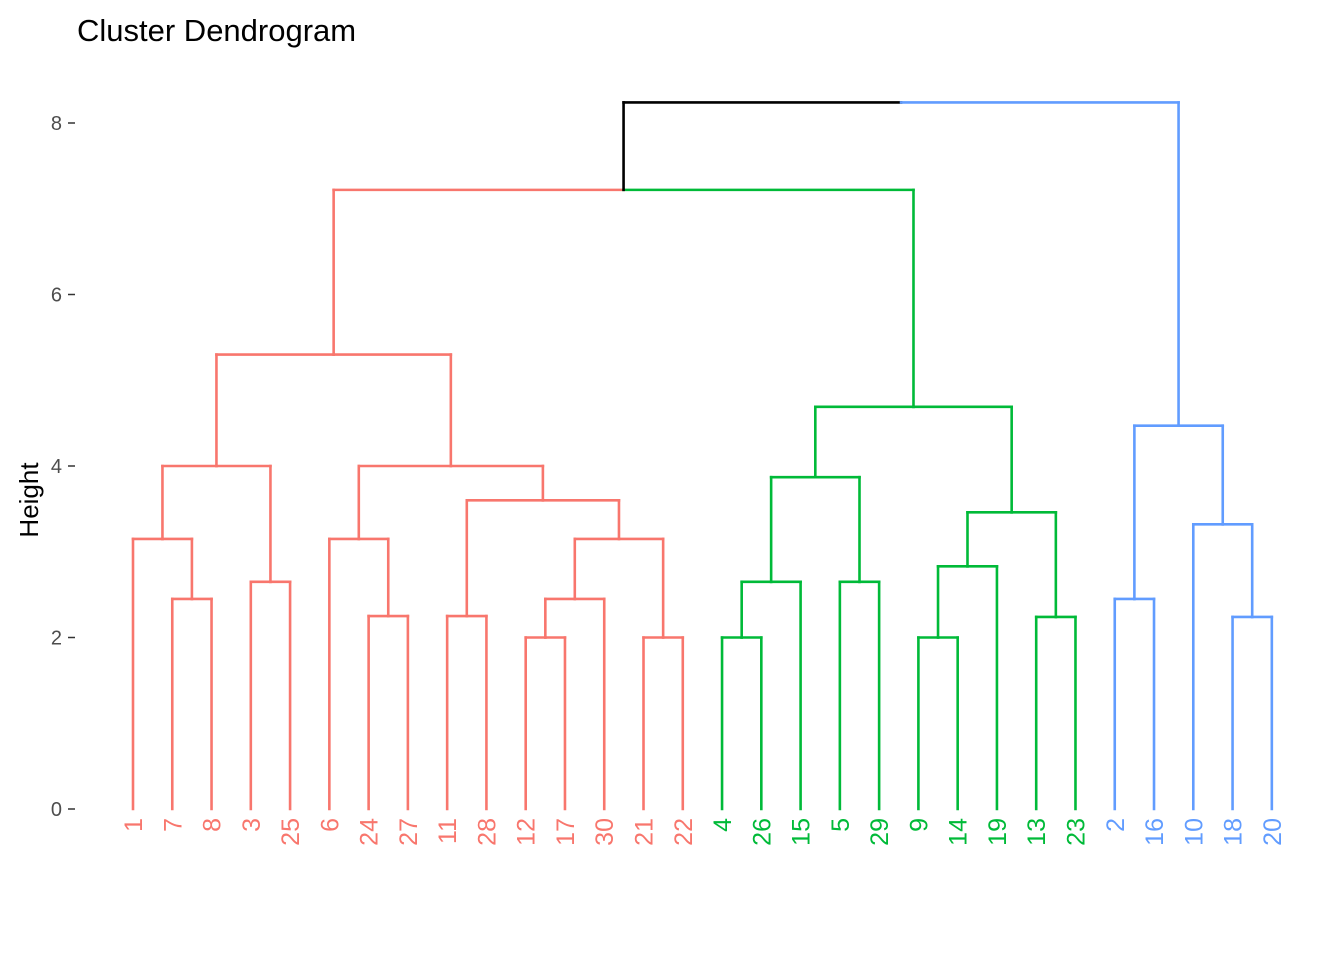 The image size is (1344, 960). Describe the element at coordinates (409, 832) in the screenshot. I see `leaf-label: 27` at that location.